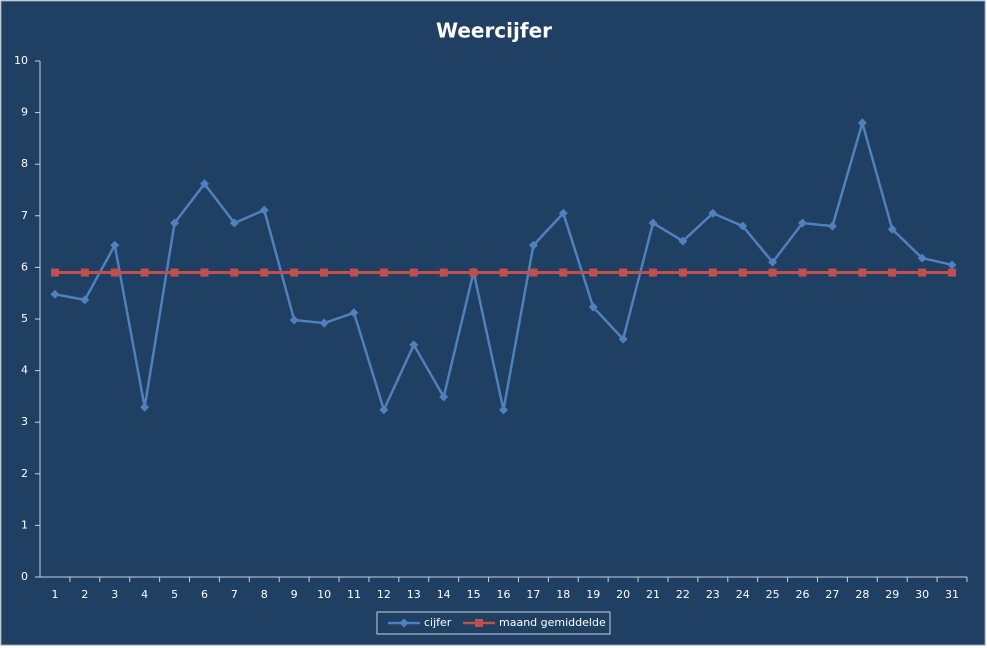  I want to click on x-tick-label: 21, so click(653, 594).